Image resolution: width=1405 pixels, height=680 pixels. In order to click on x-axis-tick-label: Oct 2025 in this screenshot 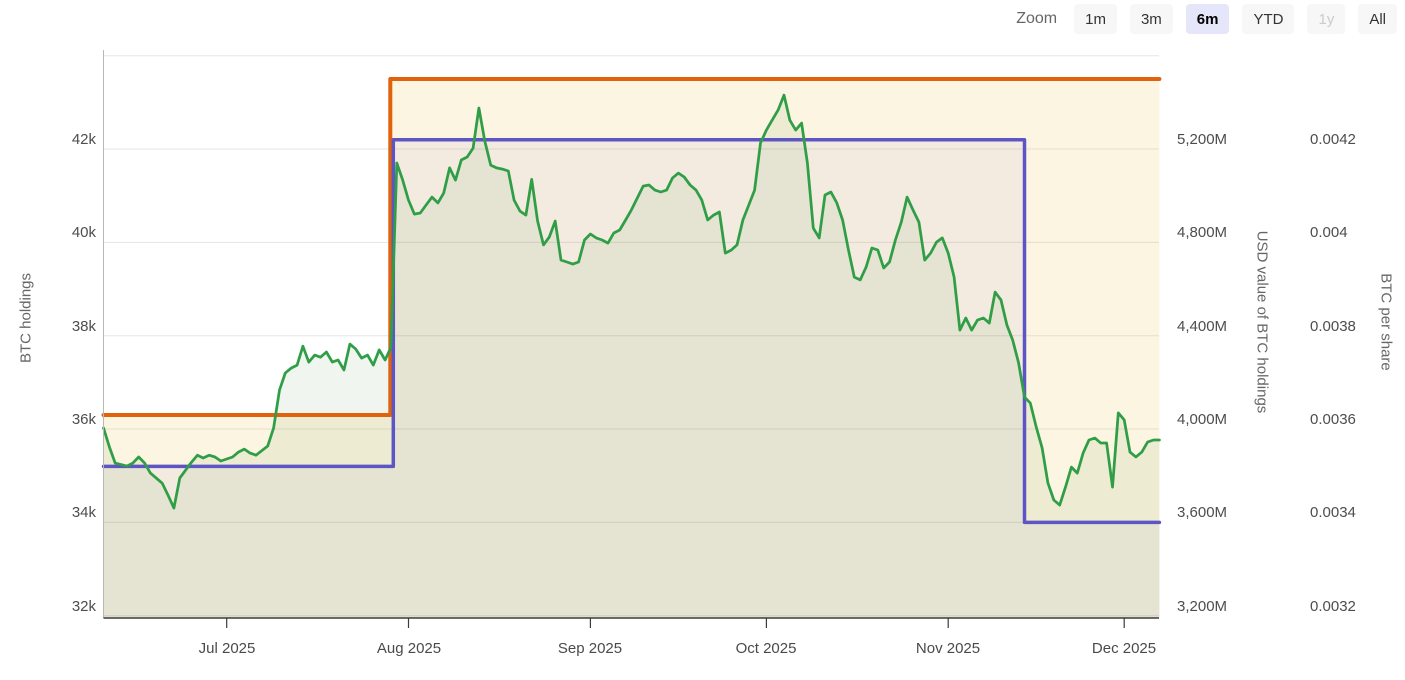, I will do `click(766, 648)`.